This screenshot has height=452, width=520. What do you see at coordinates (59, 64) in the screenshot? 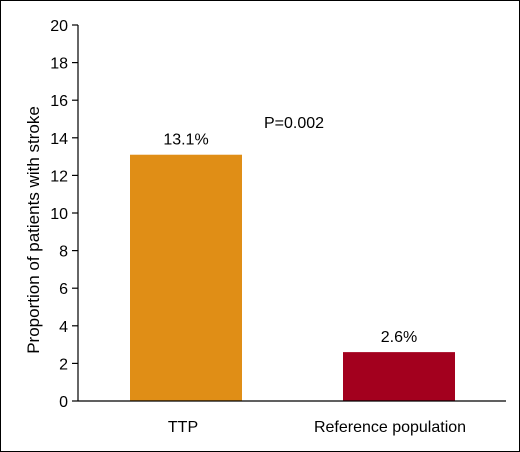
I see `y-tick-label: 18` at bounding box center [59, 64].